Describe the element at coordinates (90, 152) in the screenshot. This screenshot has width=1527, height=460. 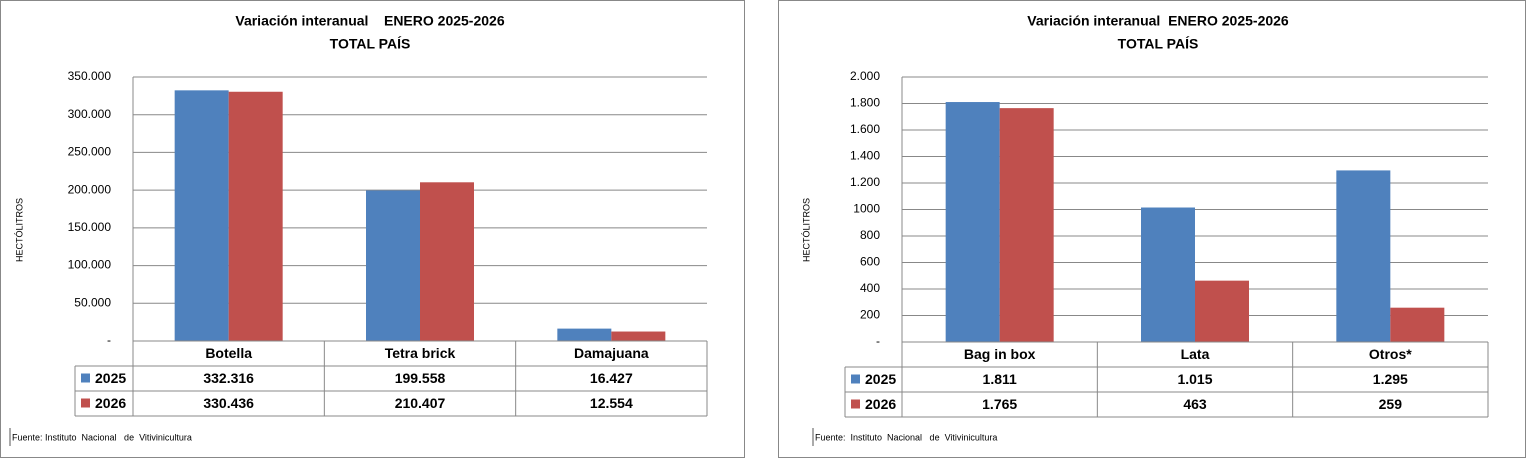
I see `y-tick-label: 250.000` at that location.